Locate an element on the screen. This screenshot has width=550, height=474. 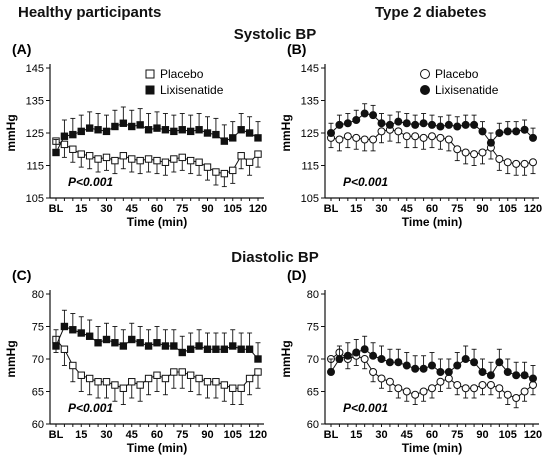
y-axis-label: mmHg is located at coordinates (286, 132).